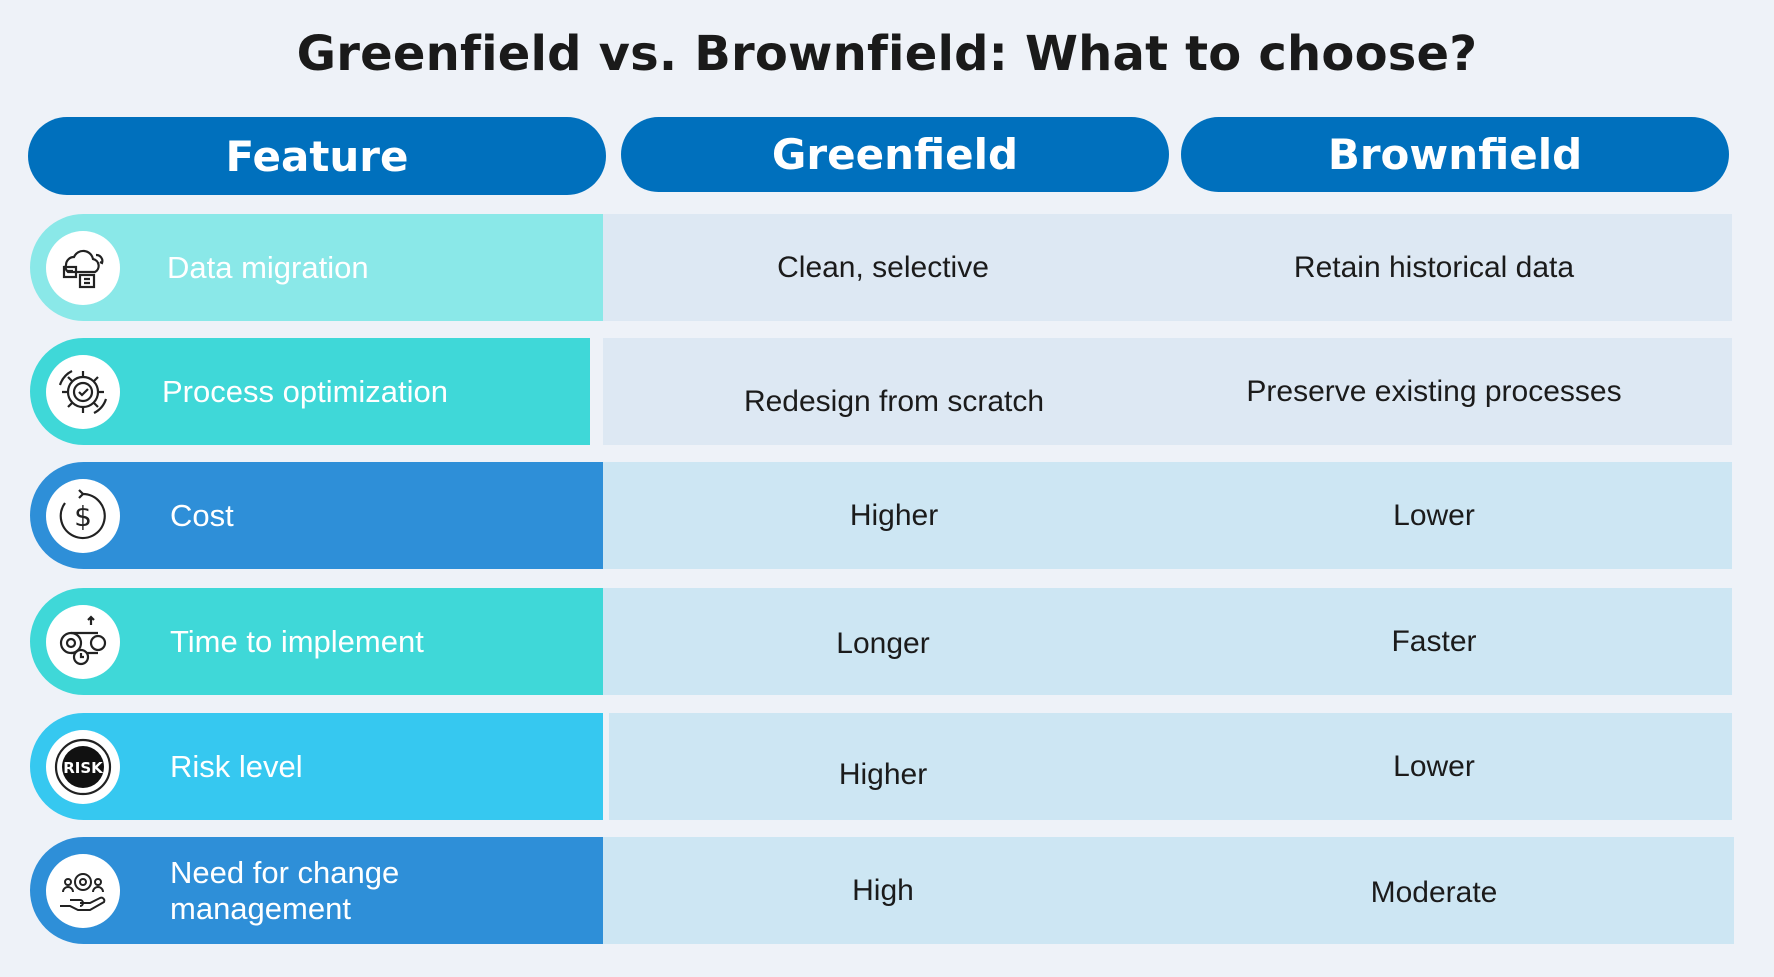 The height and width of the screenshot is (977, 1774). I want to click on brownfield-value: Moderate, so click(1434, 892).